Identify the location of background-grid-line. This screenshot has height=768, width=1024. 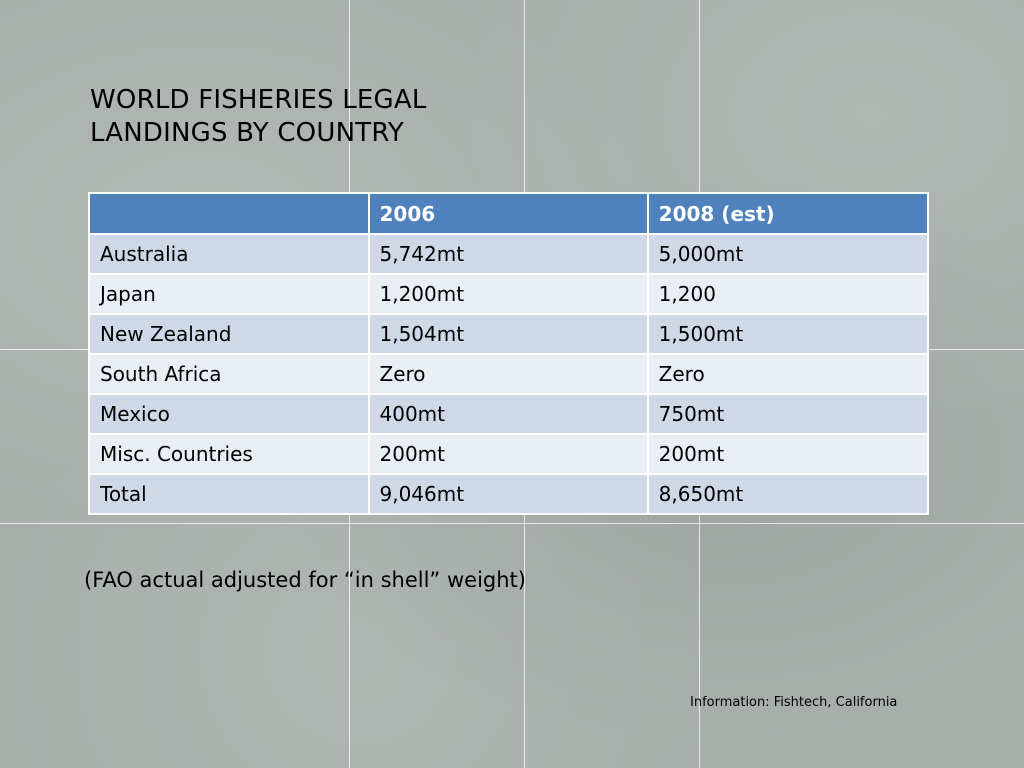
(512, 523).